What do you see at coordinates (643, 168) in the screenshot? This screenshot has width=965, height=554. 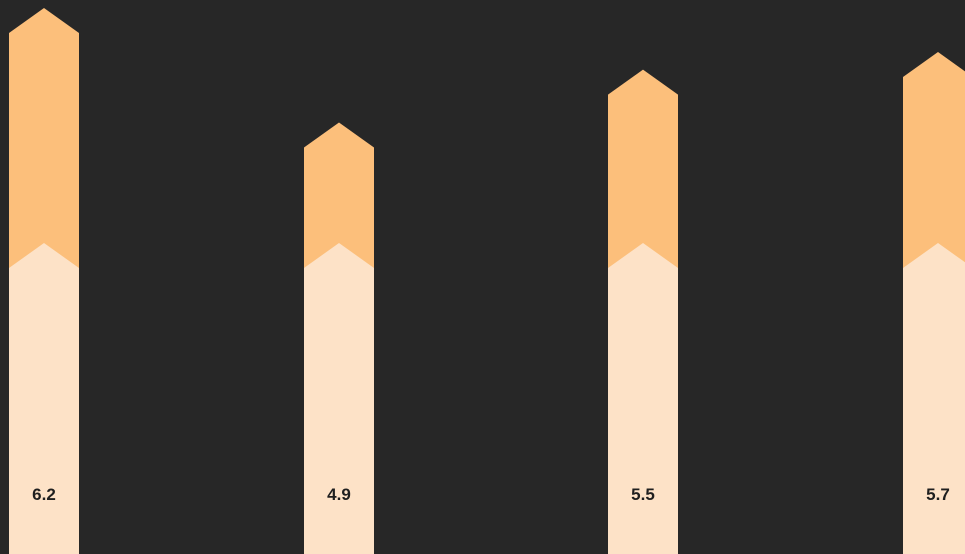 I see `bar-3-top-segment` at bounding box center [643, 168].